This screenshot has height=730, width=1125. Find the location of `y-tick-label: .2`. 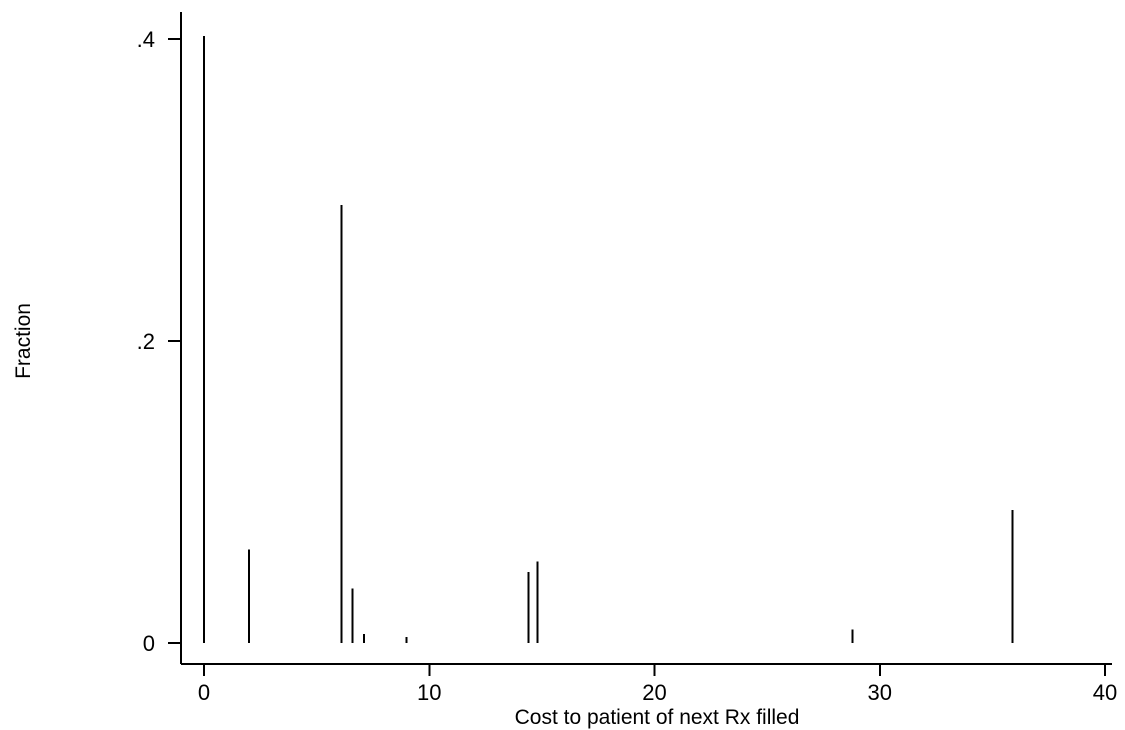

y-tick-label: .2 is located at coordinates (146, 341).